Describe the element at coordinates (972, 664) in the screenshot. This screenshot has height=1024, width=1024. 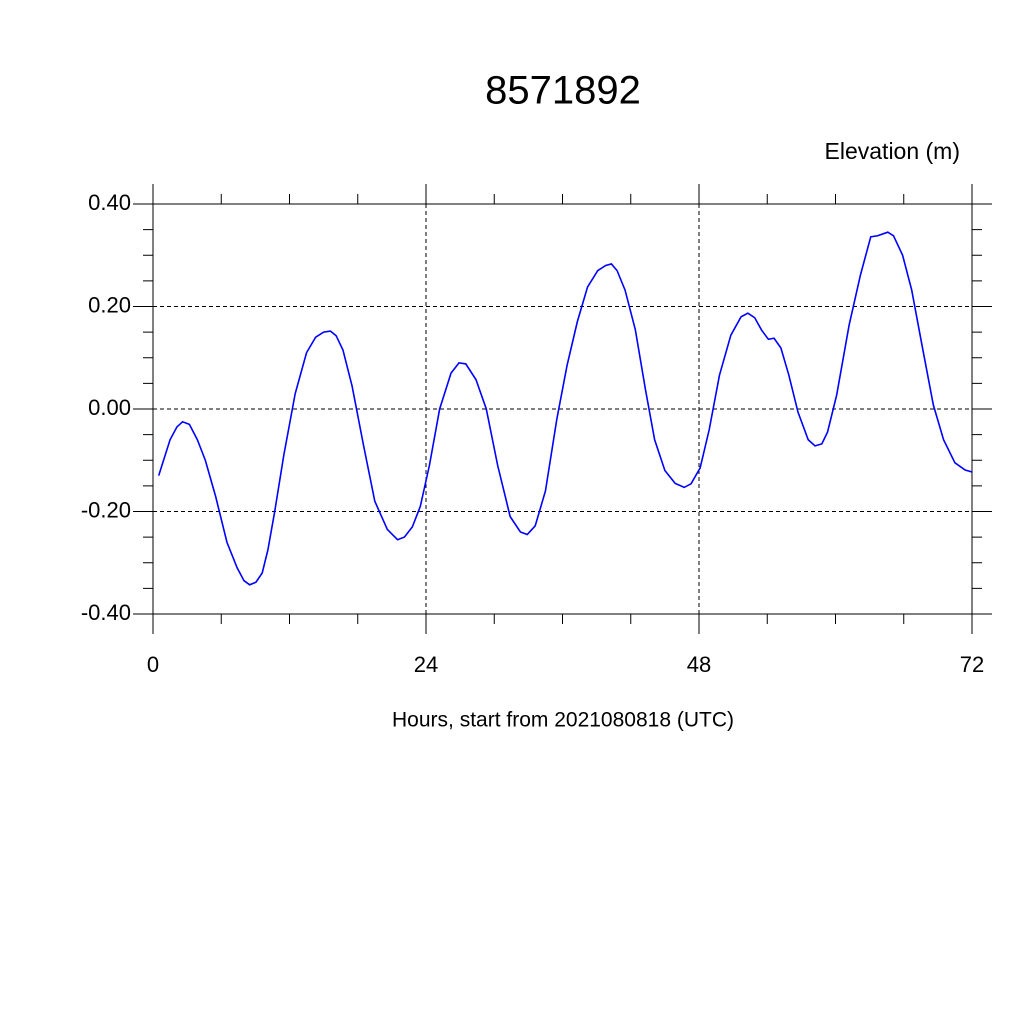
I see `x-tick-label: 72` at that location.